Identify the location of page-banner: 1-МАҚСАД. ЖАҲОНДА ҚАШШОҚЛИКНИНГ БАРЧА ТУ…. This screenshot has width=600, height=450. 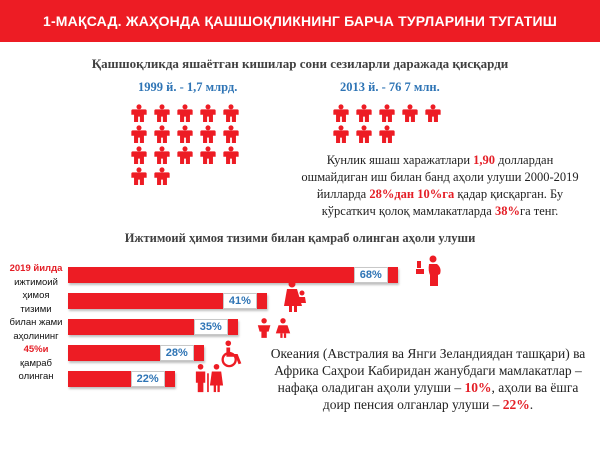
(300, 21).